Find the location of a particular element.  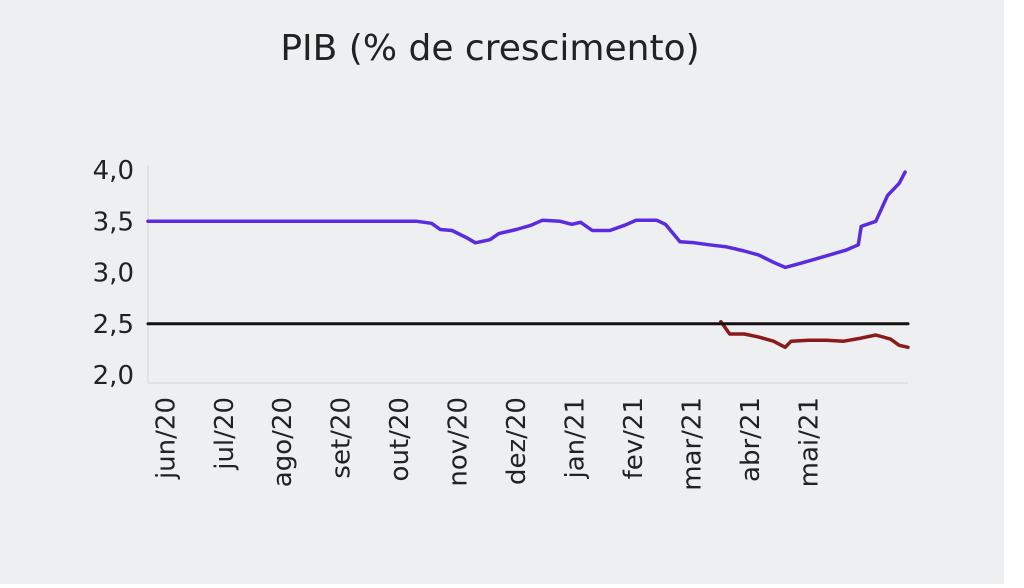

x-tick-label: set/20 is located at coordinates (342, 438).